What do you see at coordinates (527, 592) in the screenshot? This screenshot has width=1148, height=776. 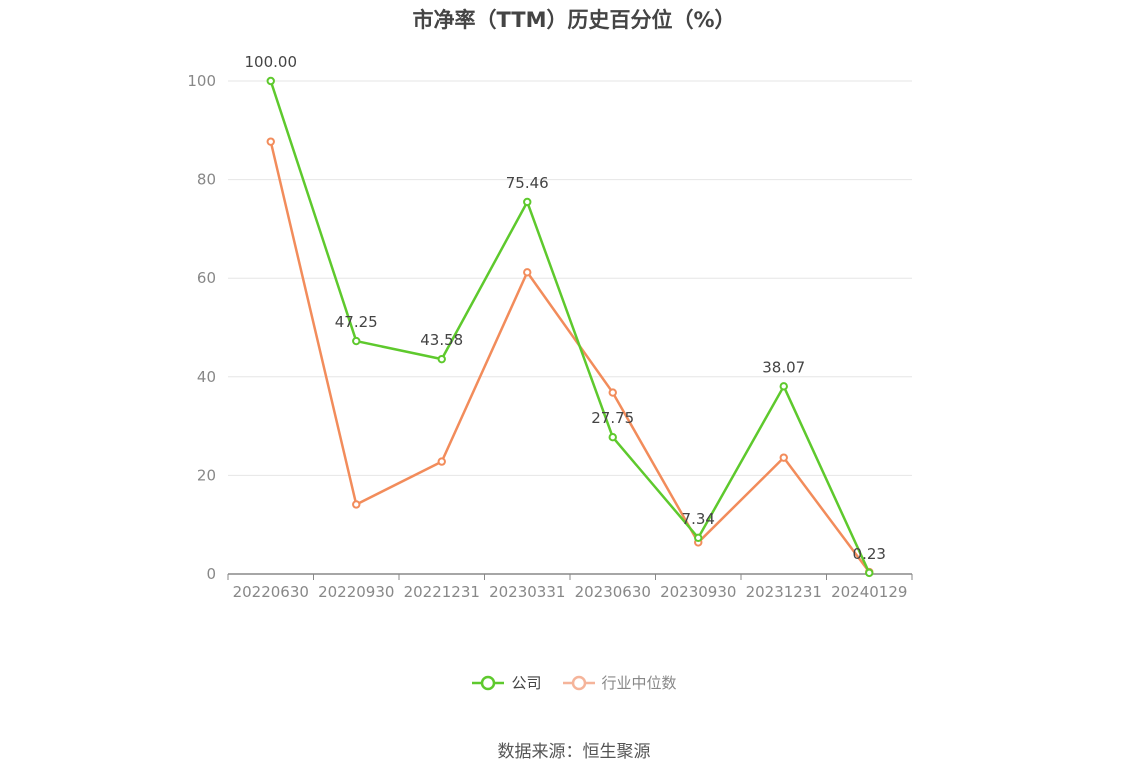 I see `x-tick-label-20230331: 20230331` at bounding box center [527, 592].